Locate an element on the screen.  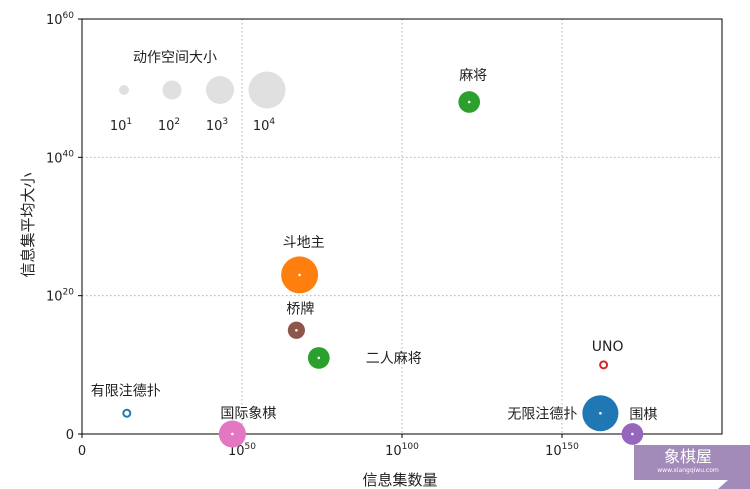
watermark-subtext: www.xiangqiwu.com is located at coordinates (688, 470).